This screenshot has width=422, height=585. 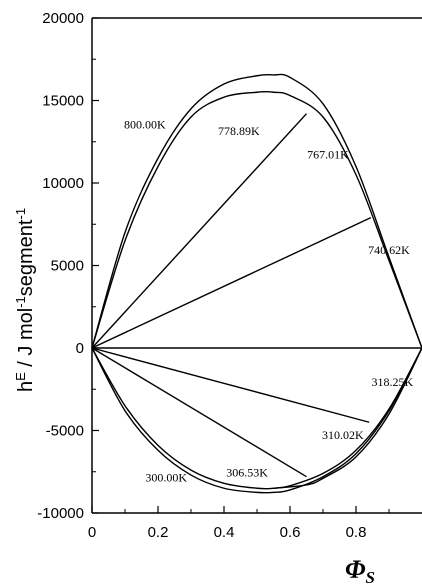 I want to click on x-tick-label: 0, so click(x=92, y=532).